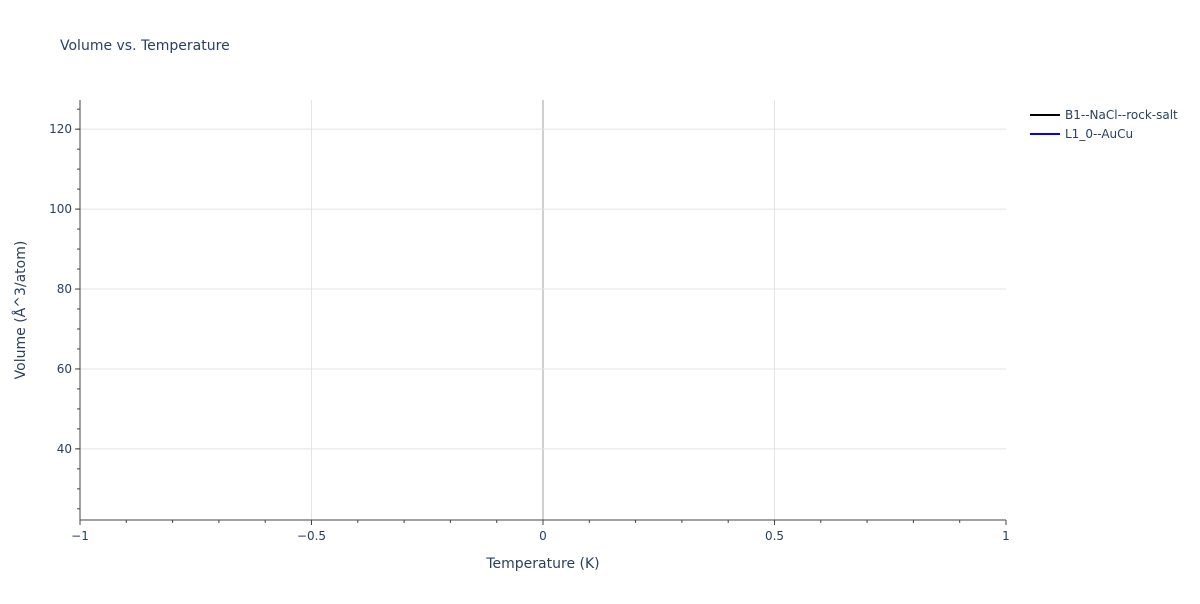  What do you see at coordinates (64, 289) in the screenshot?
I see `y-tick-label: 80` at bounding box center [64, 289].